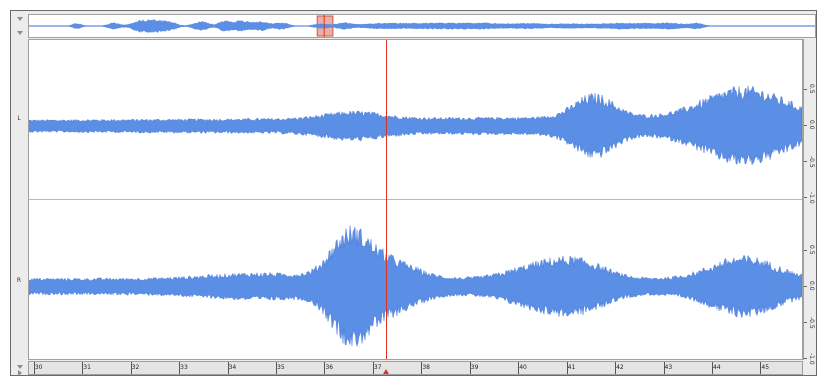 The image size is (819, 378). I want to click on time-label: 37, so click(377, 367).